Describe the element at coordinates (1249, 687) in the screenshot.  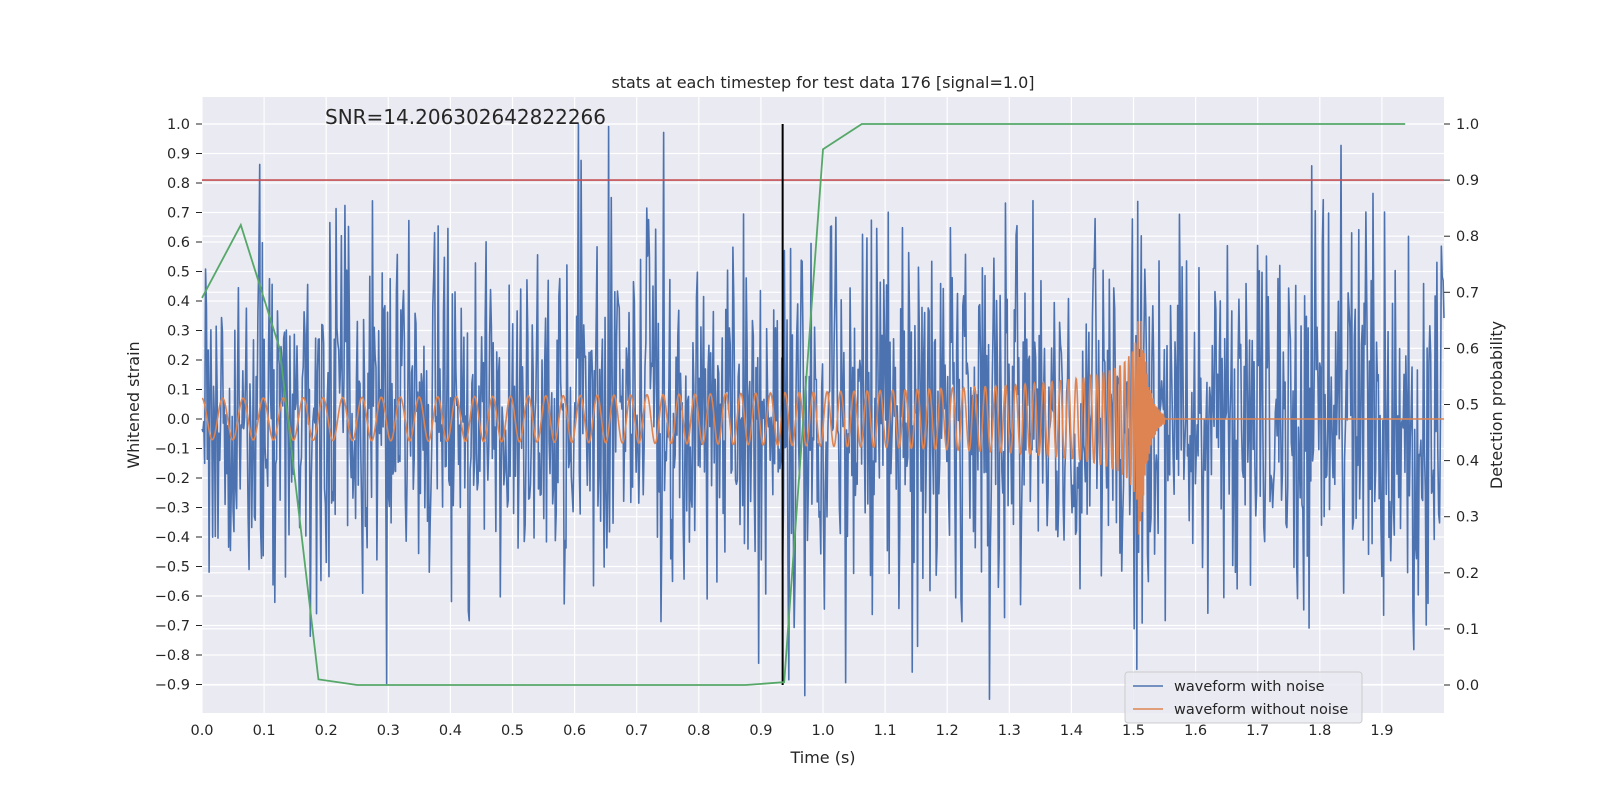
I see `legend-label-noise: waveform with noise` at that location.